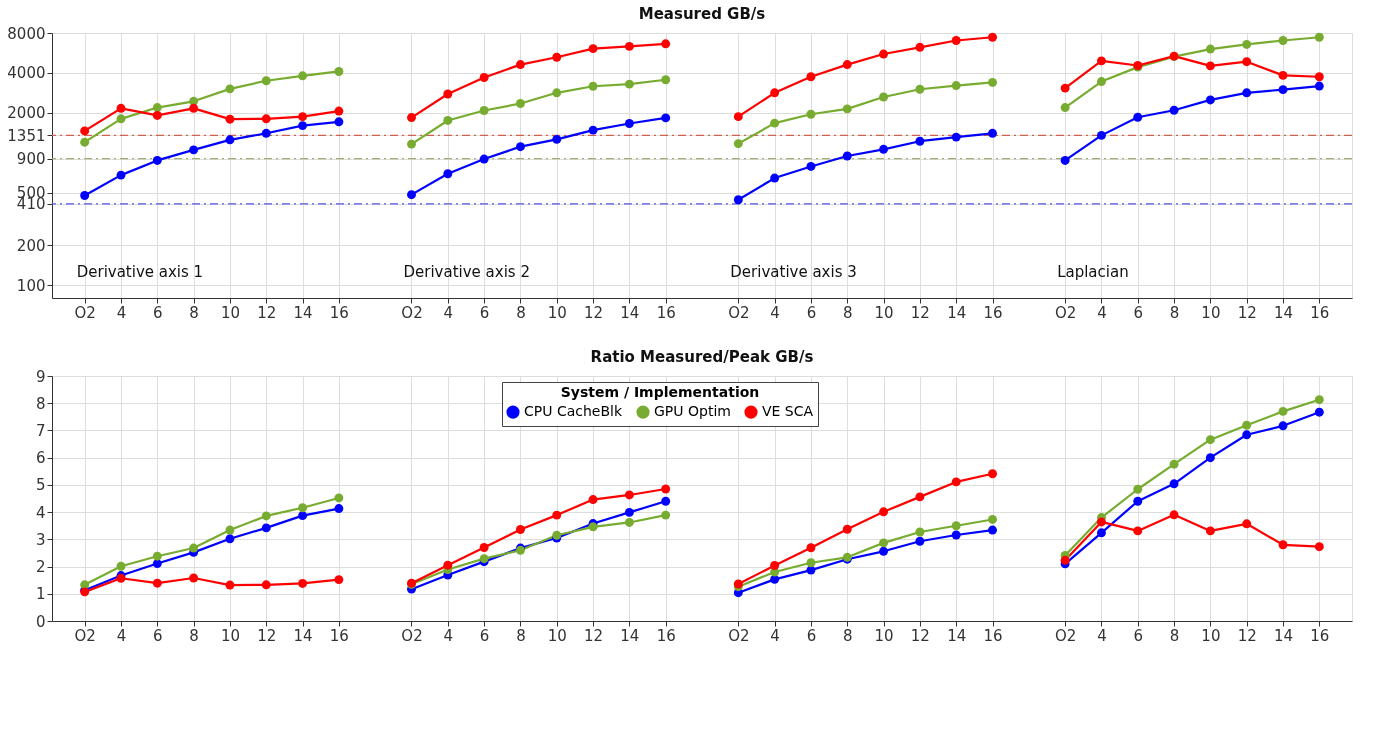  What do you see at coordinates (26, 73) in the screenshot?
I see `y-tick-label: 4000` at bounding box center [26, 73].